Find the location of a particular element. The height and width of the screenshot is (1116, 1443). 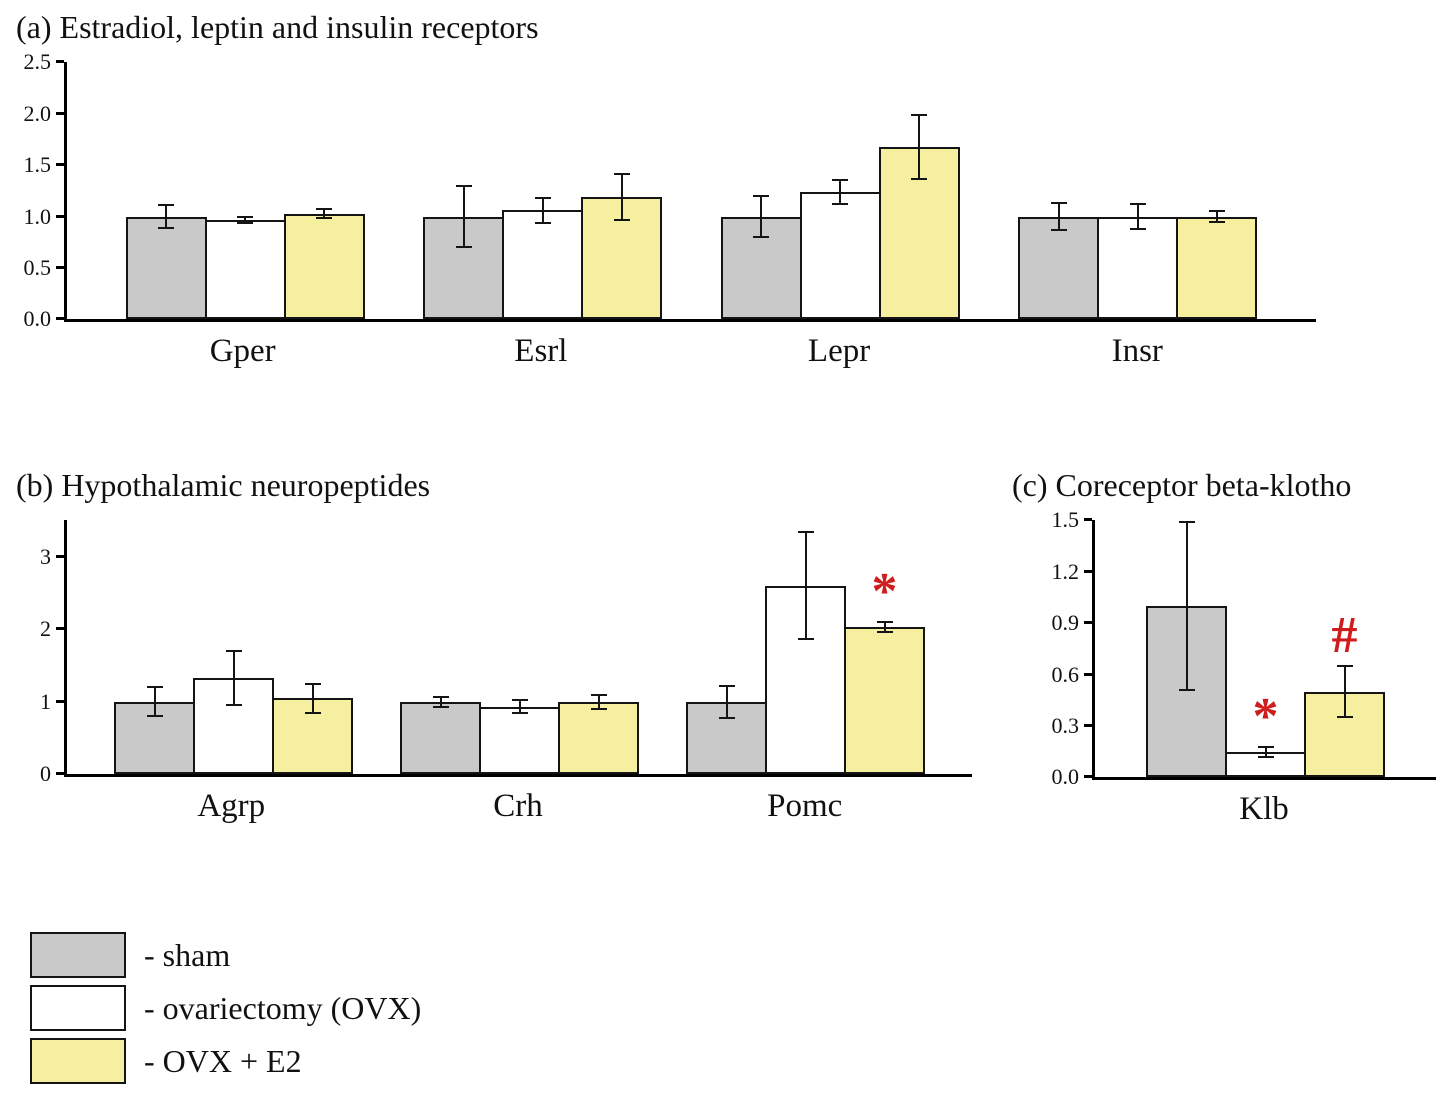

category-label-esrl: Esrl is located at coordinates (541, 351).